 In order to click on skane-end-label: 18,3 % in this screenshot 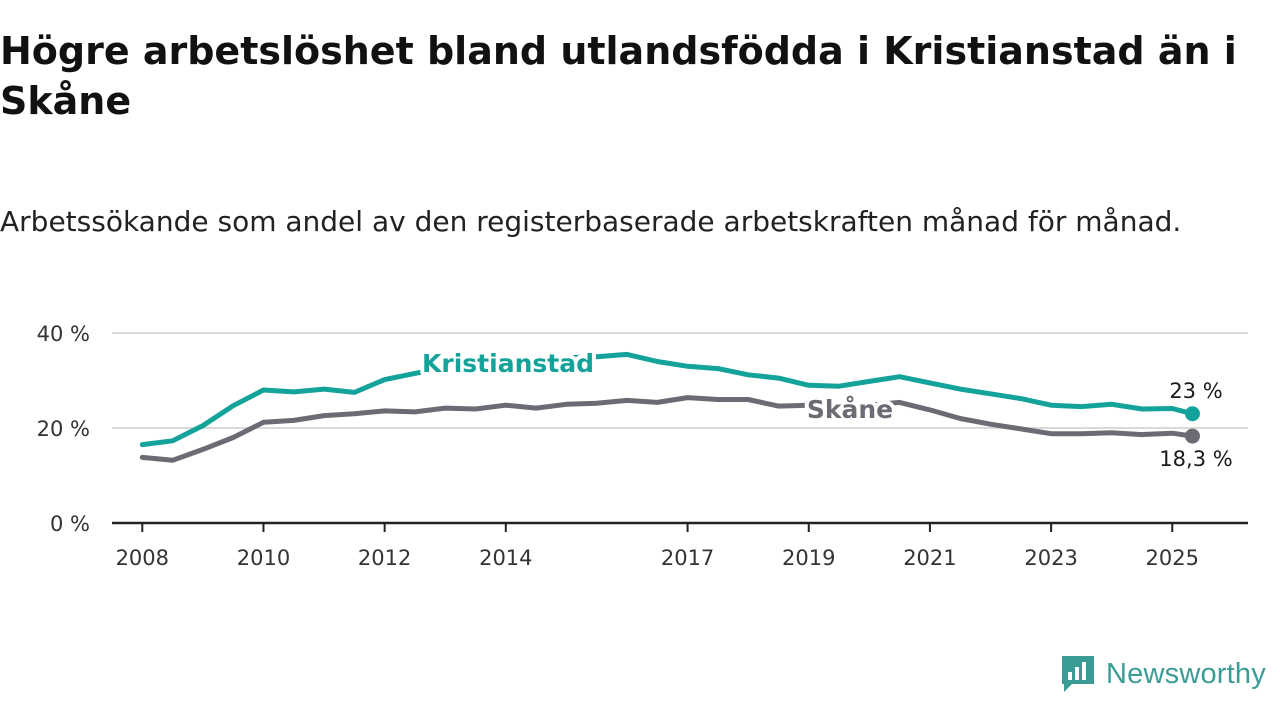, I will do `click(1195, 459)`.